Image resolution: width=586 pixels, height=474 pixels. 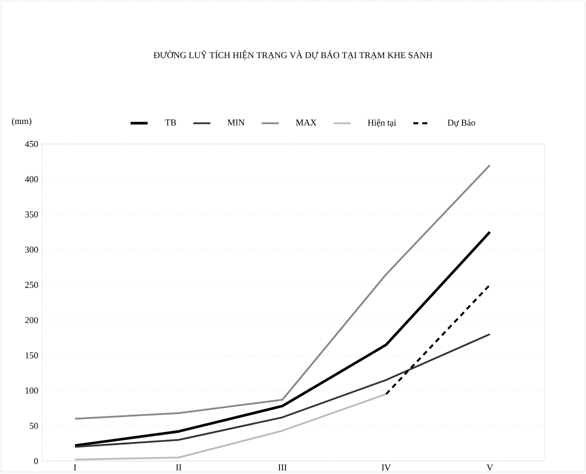 What do you see at coordinates (231, 427) in the screenshot?
I see `line-series` at bounding box center [231, 427].